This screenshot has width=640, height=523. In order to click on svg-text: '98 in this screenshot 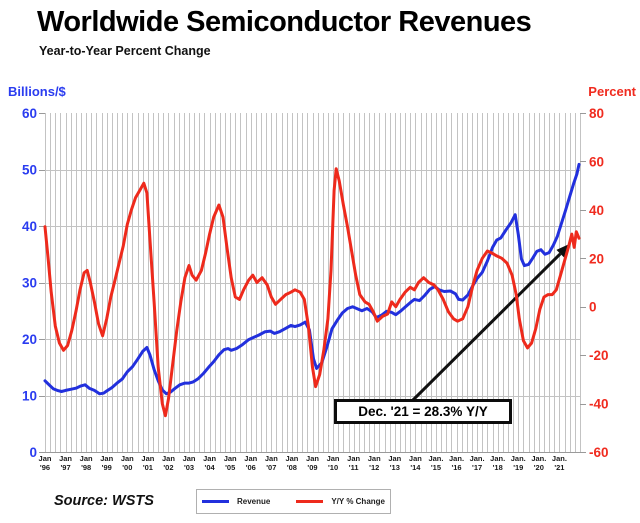, I will do `click(86, 467)`.